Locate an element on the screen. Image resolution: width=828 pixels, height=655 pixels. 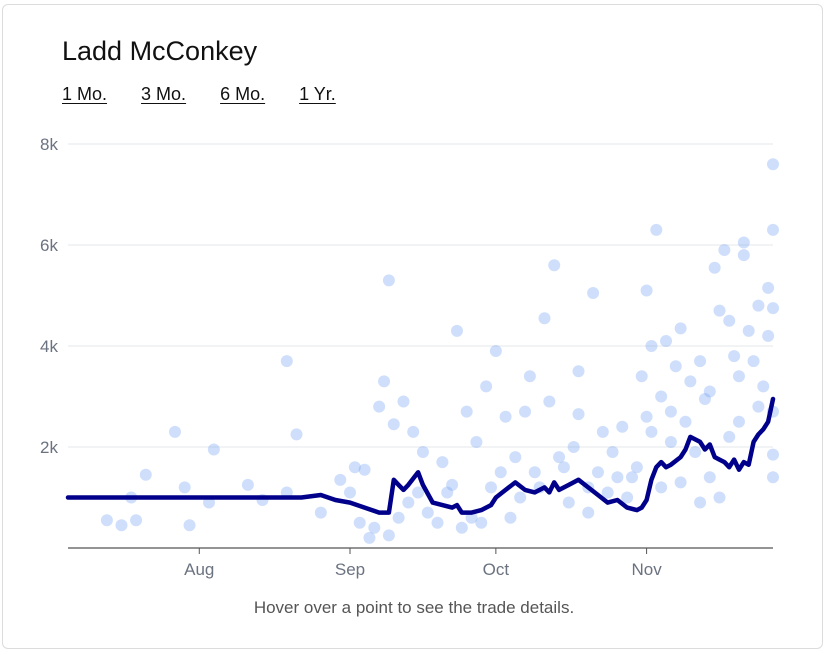
range-1-month: 1 Mo. is located at coordinates (85, 94).